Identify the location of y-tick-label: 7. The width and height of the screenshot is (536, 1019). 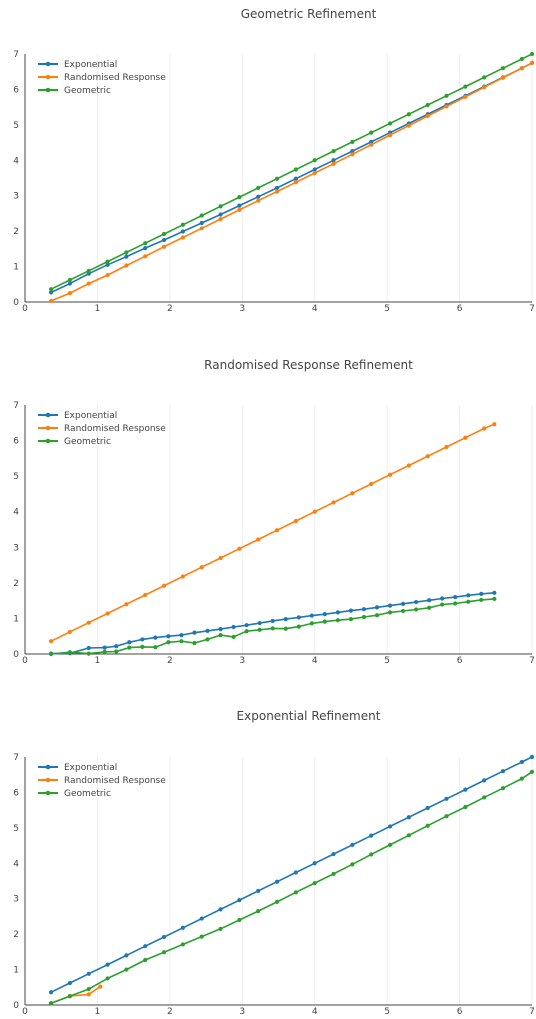
(16, 55).